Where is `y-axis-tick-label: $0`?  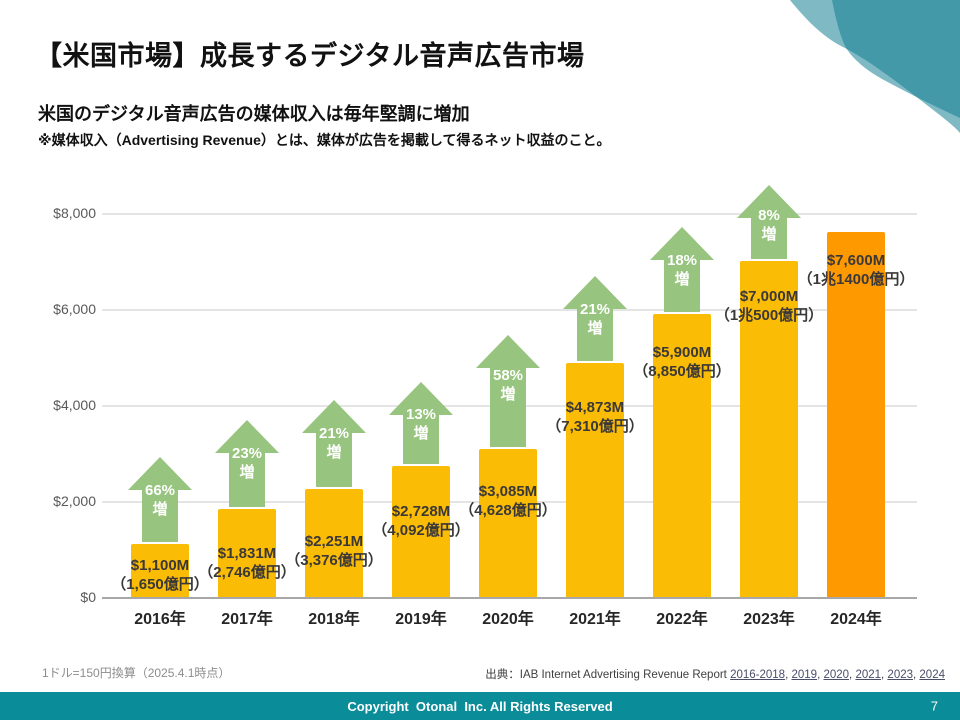
y-axis-tick-label: $0 is located at coordinates (88, 597).